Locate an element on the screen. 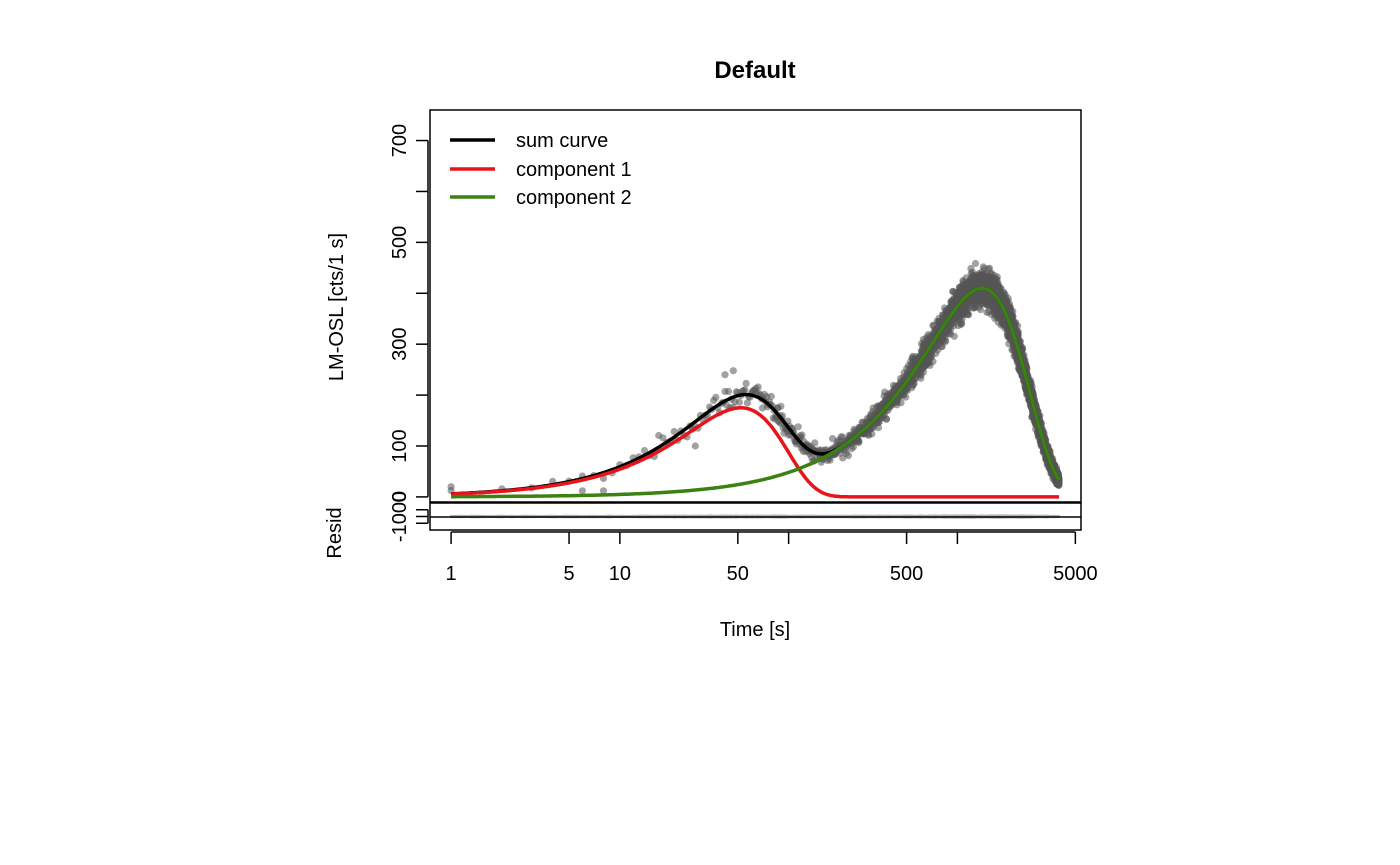  legend-entry-component-2: component 2 is located at coordinates (541, 198).